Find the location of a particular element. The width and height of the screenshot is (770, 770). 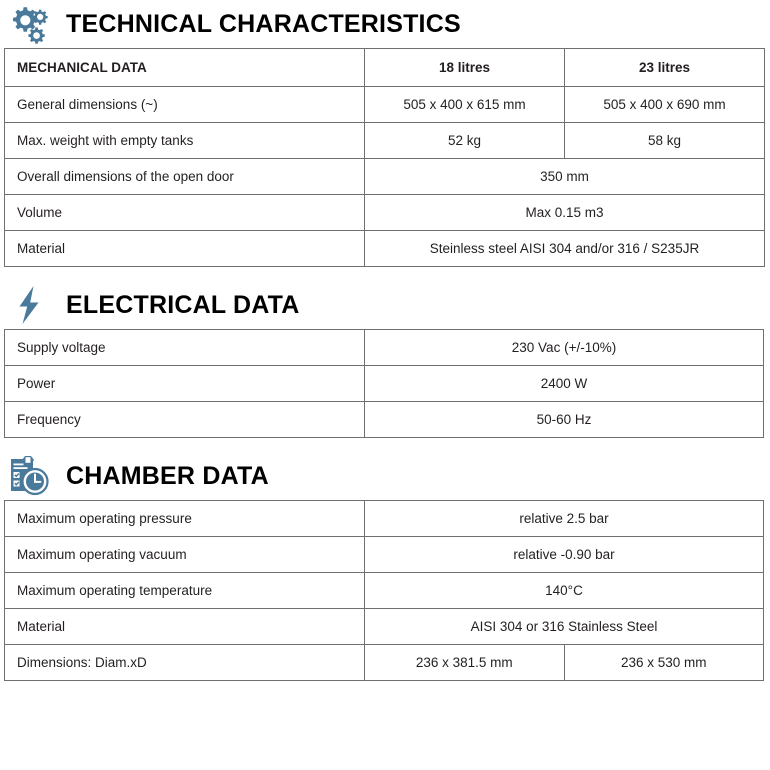

row-label: General dimensions (~) is located at coordinates (184, 104).